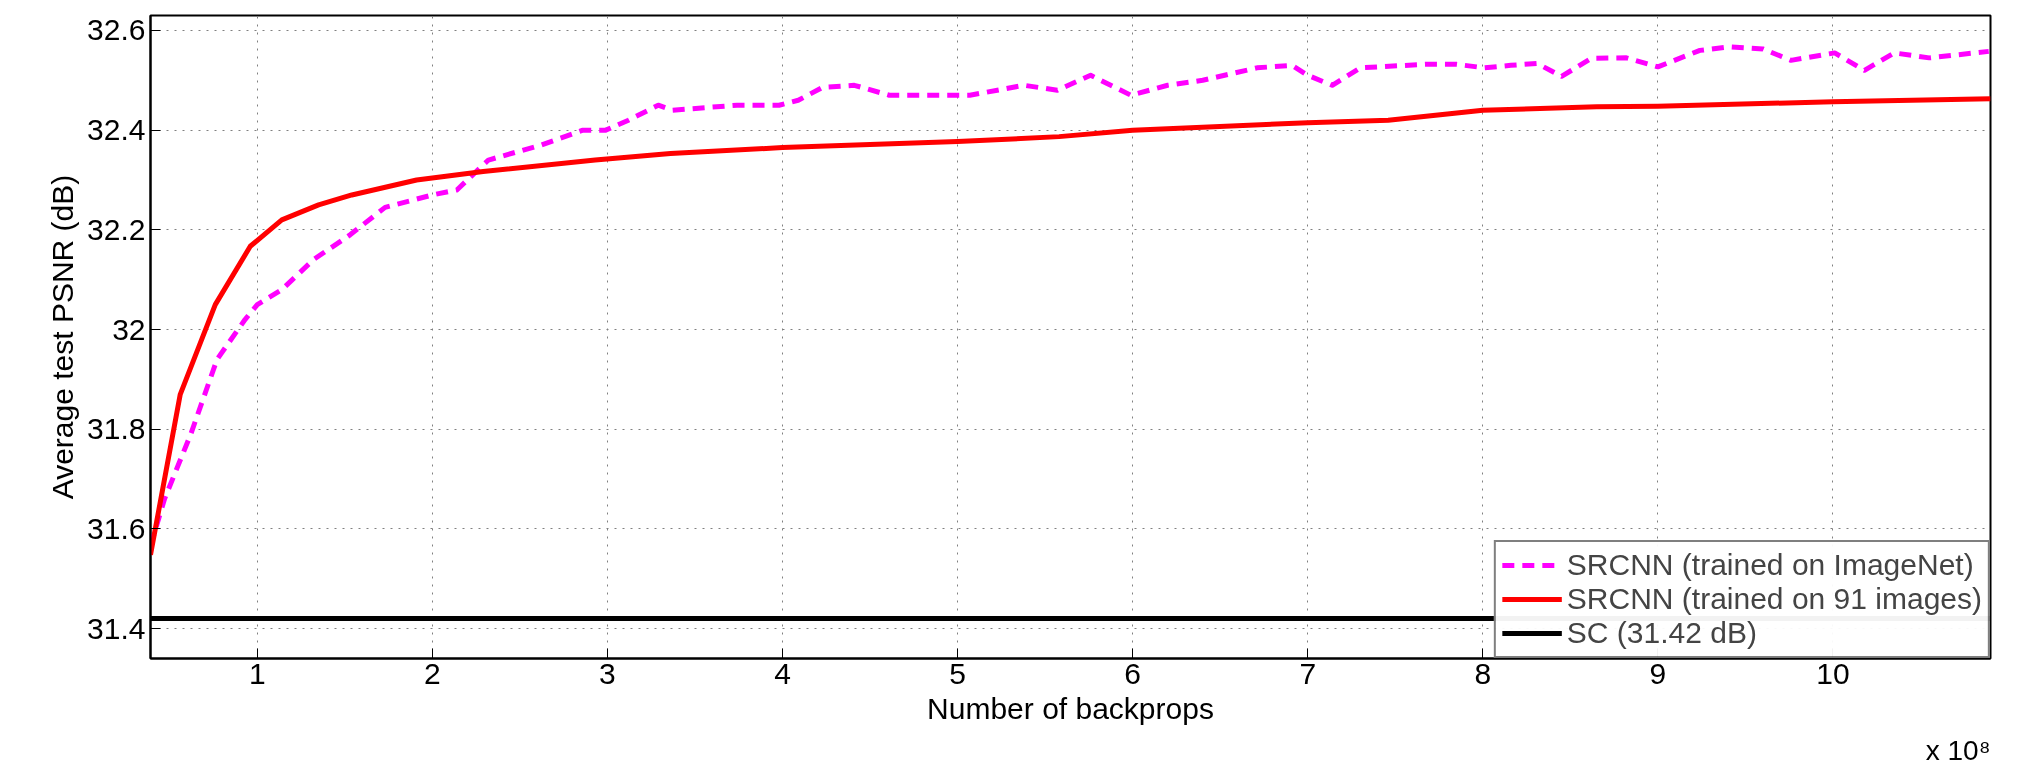  Describe the element at coordinates (1661, 633) in the screenshot. I see `legend-label: SC (31.42 dB)` at that location.